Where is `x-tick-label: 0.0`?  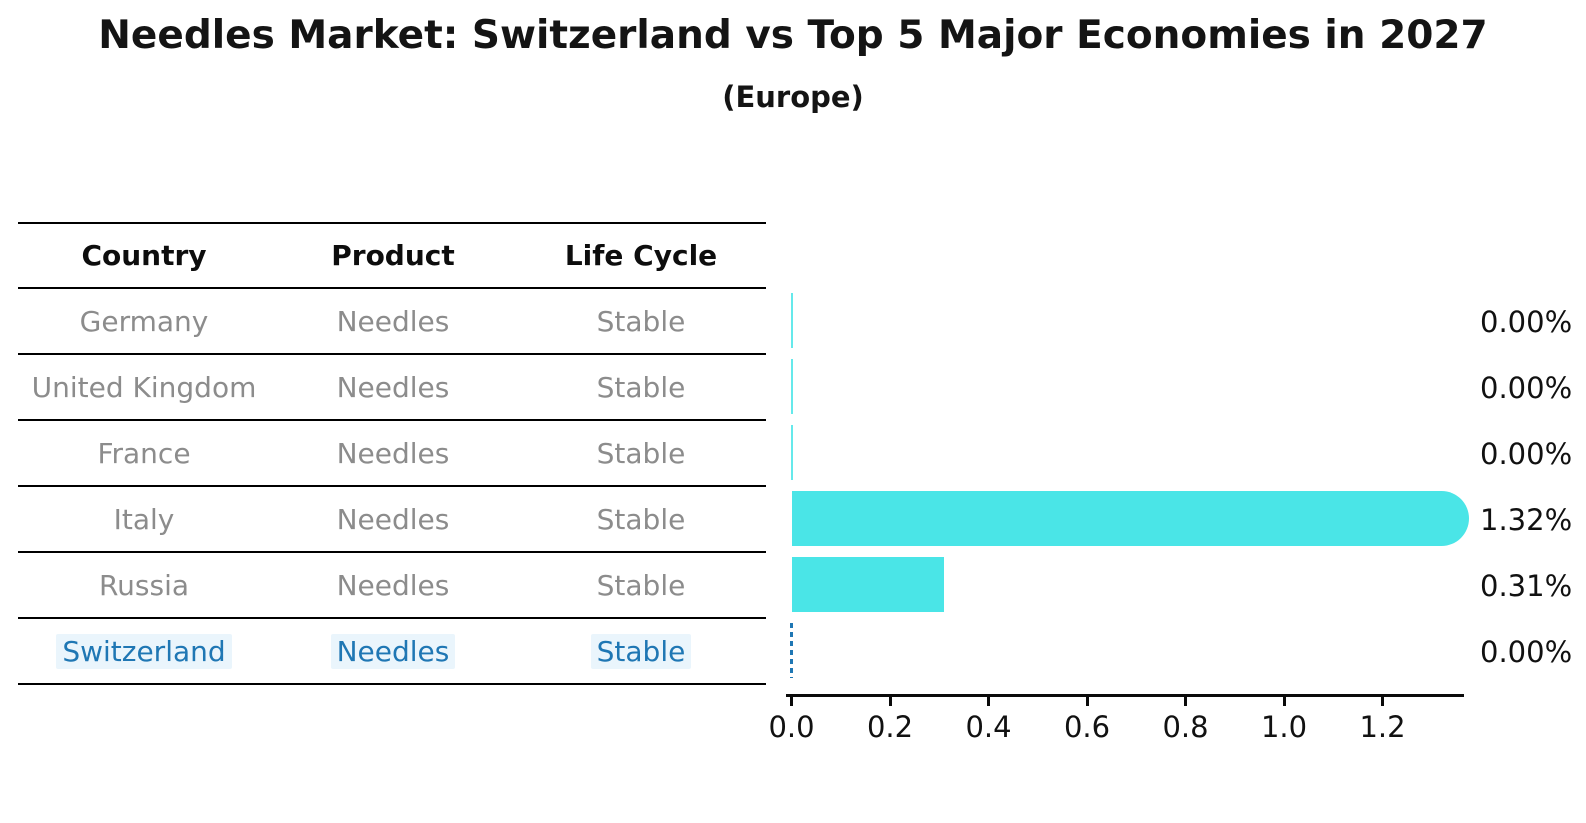
x-tick-label: 0.0 is located at coordinates (791, 727).